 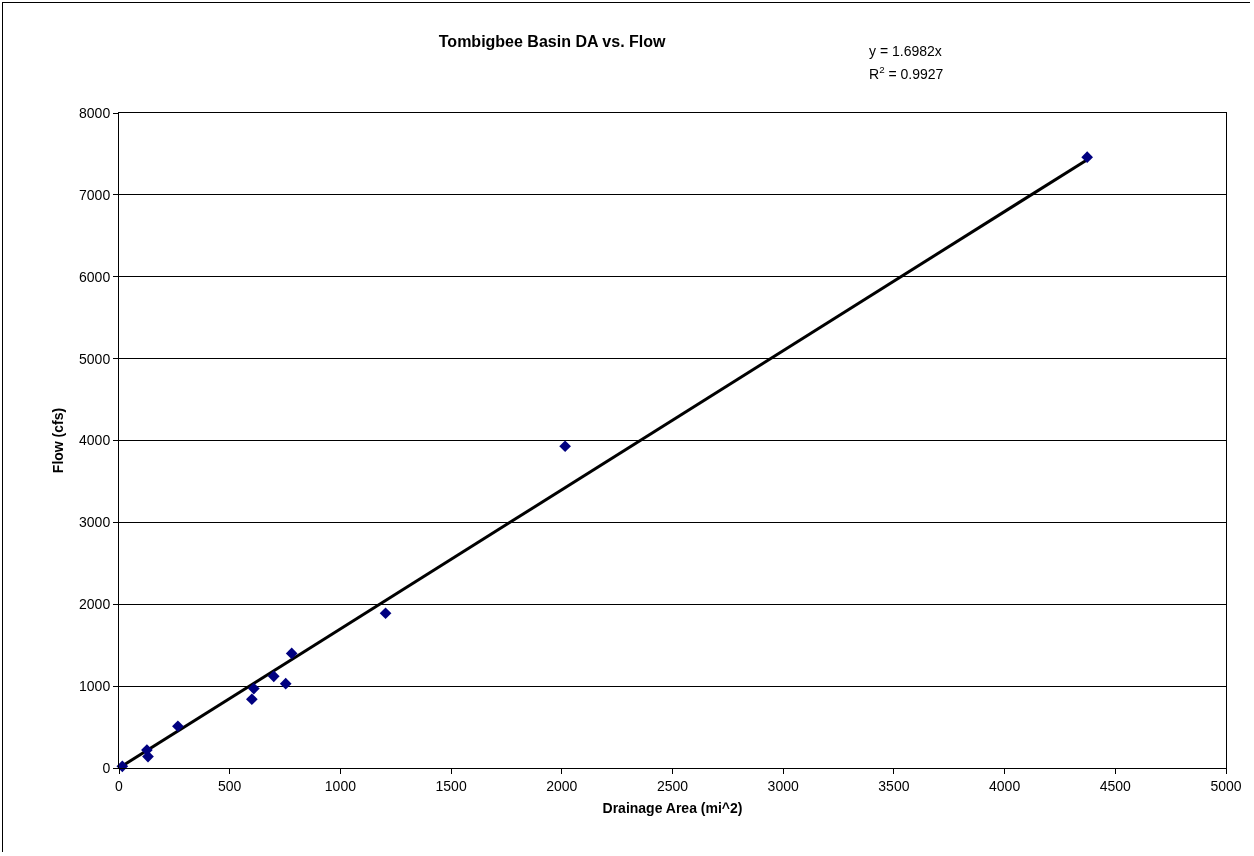 I want to click on y-tick-label: 4000, so click(x=95, y=440).